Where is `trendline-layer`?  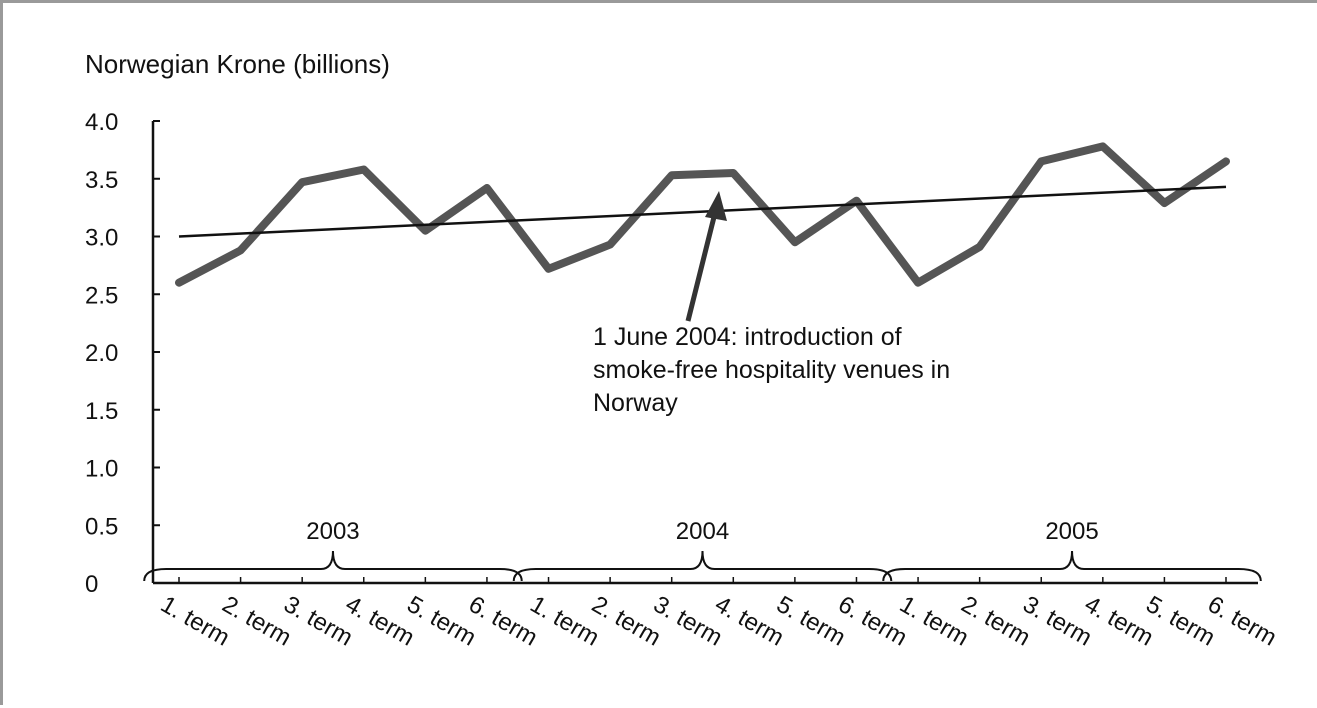
trendline-layer is located at coordinates (702, 211).